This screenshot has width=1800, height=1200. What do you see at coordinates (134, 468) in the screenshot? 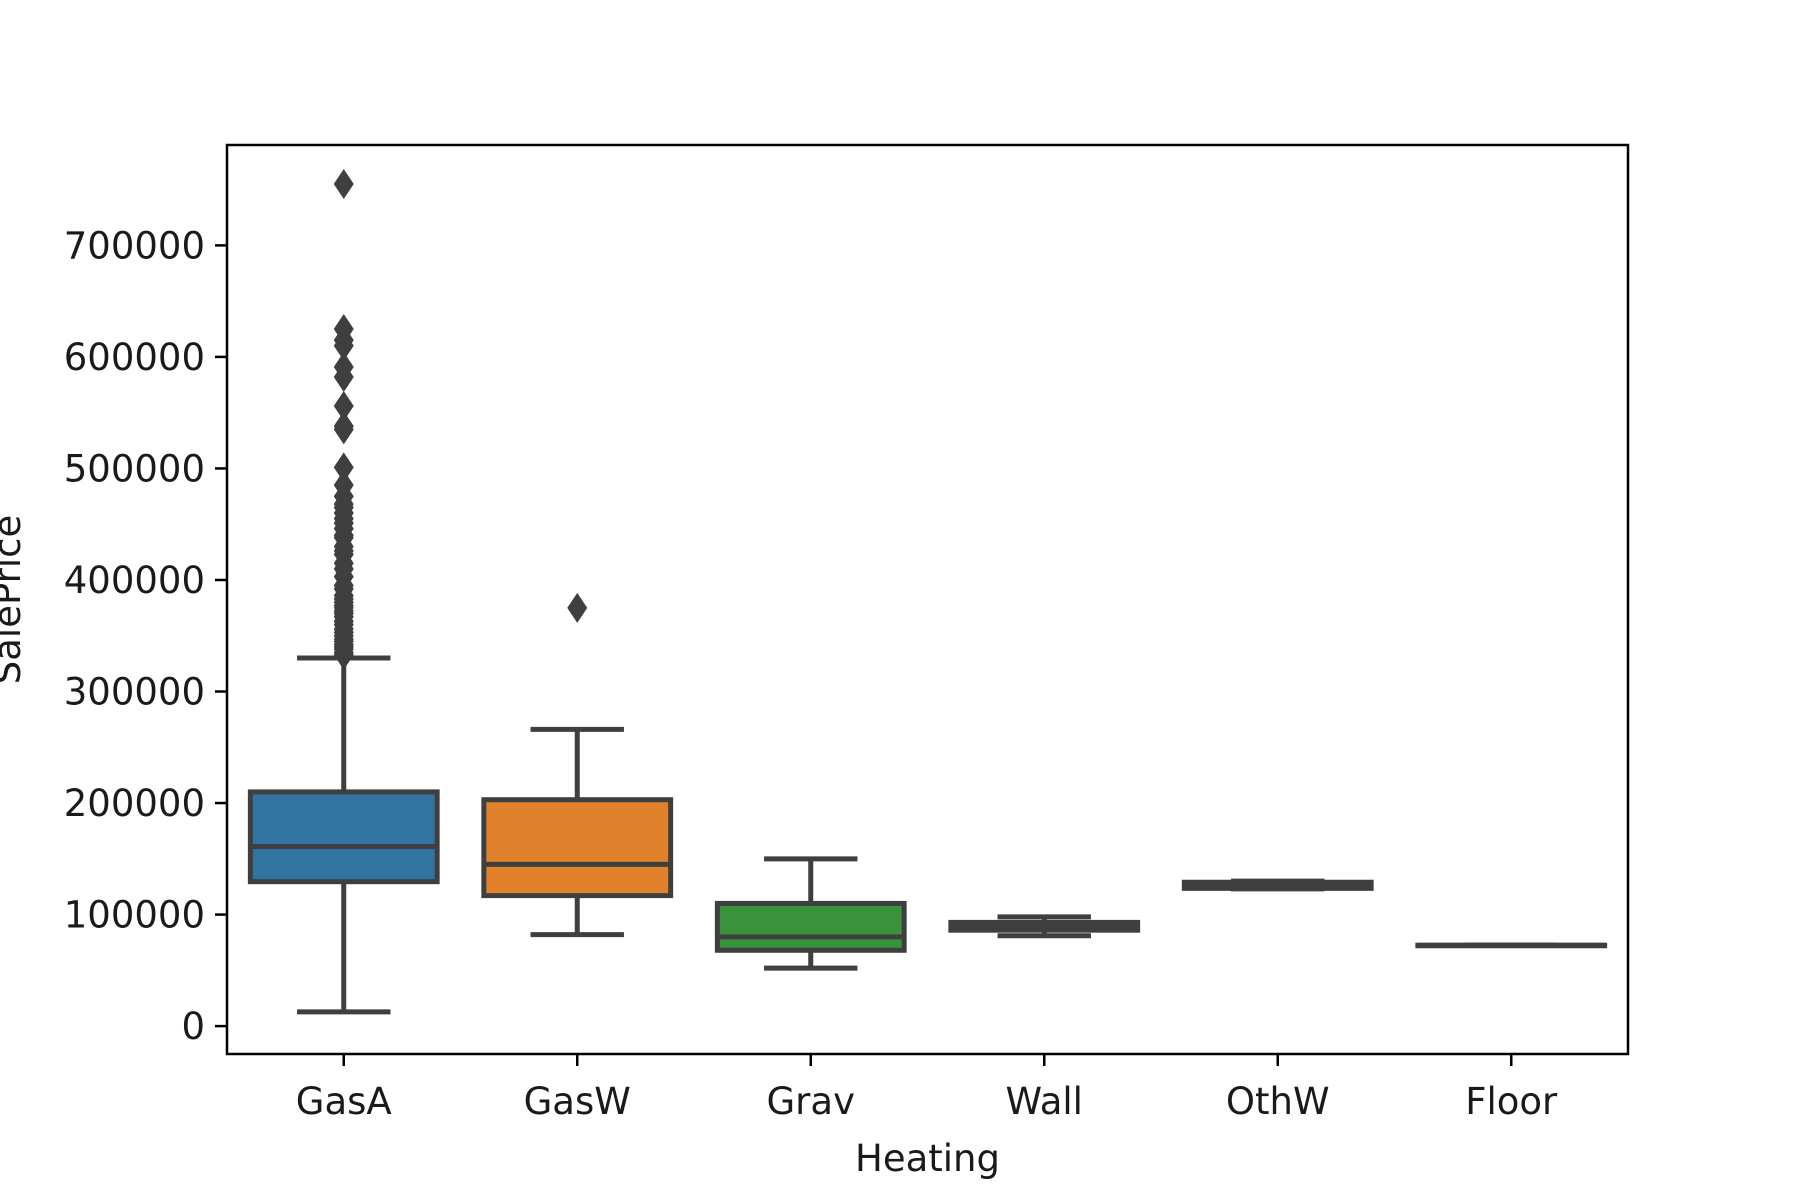
I see `y-tick-label: 500000` at bounding box center [134, 468].